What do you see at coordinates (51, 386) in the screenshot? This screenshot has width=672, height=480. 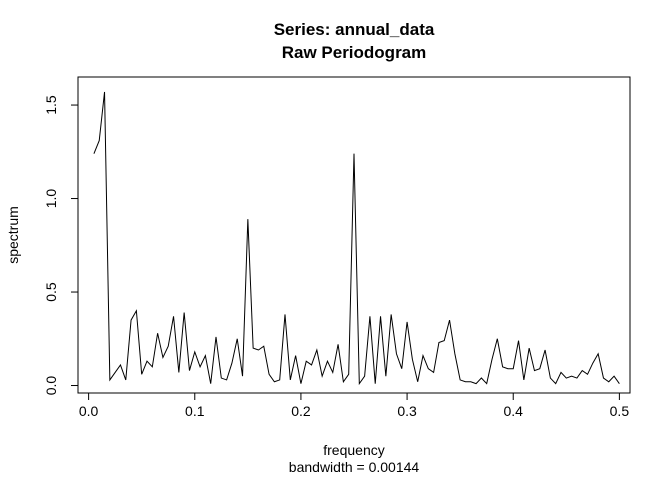 I see `y-tick-label: 0.0` at bounding box center [51, 386].